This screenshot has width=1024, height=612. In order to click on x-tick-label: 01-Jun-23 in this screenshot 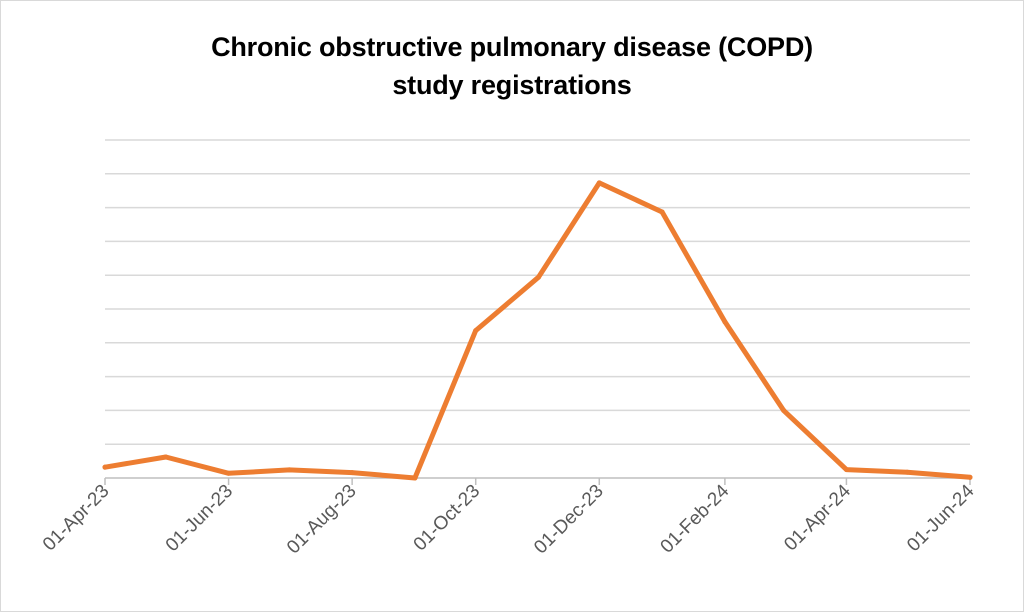, I will do `click(199, 518)`.